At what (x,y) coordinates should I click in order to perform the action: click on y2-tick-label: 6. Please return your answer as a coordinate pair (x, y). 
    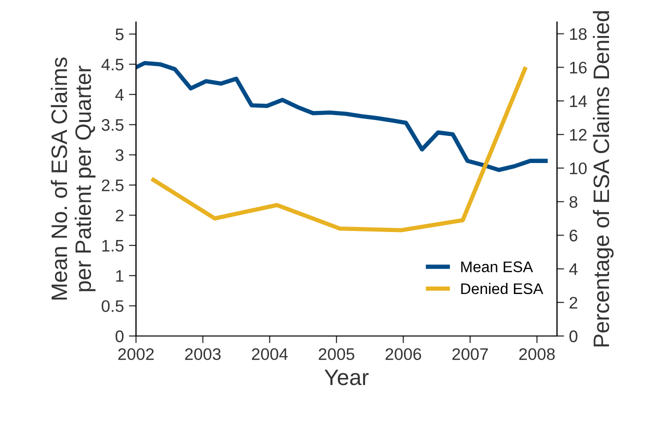
    Looking at the image, I should click on (574, 236).